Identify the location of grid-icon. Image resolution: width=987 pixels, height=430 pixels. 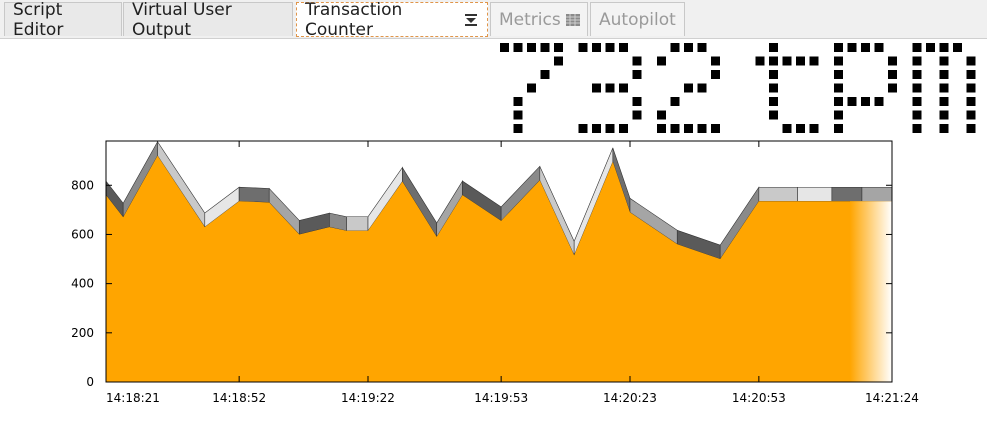
(573, 20).